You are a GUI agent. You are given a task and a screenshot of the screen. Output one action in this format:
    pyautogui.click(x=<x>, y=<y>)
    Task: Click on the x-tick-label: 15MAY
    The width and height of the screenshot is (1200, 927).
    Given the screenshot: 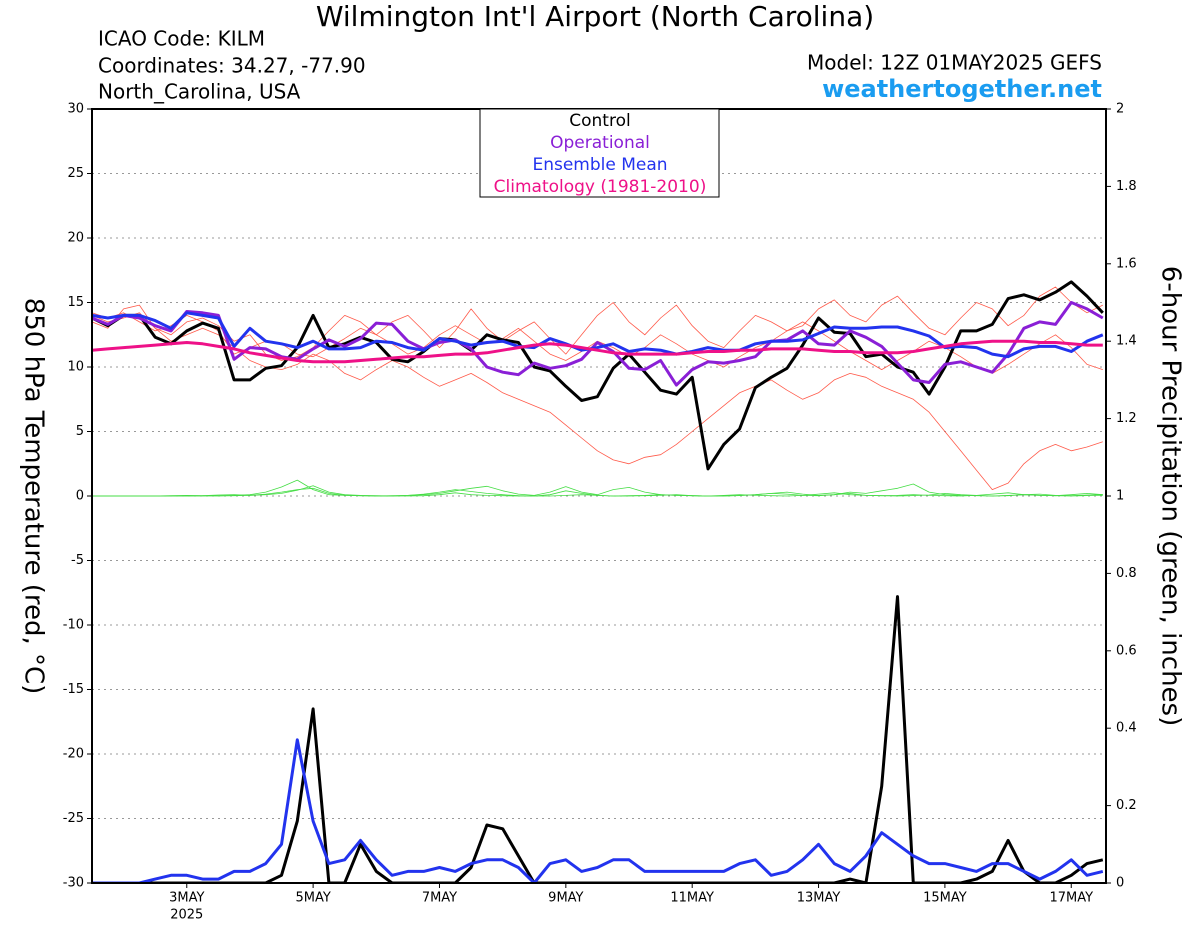 What is the action you would take?
    pyautogui.click(x=945, y=898)
    